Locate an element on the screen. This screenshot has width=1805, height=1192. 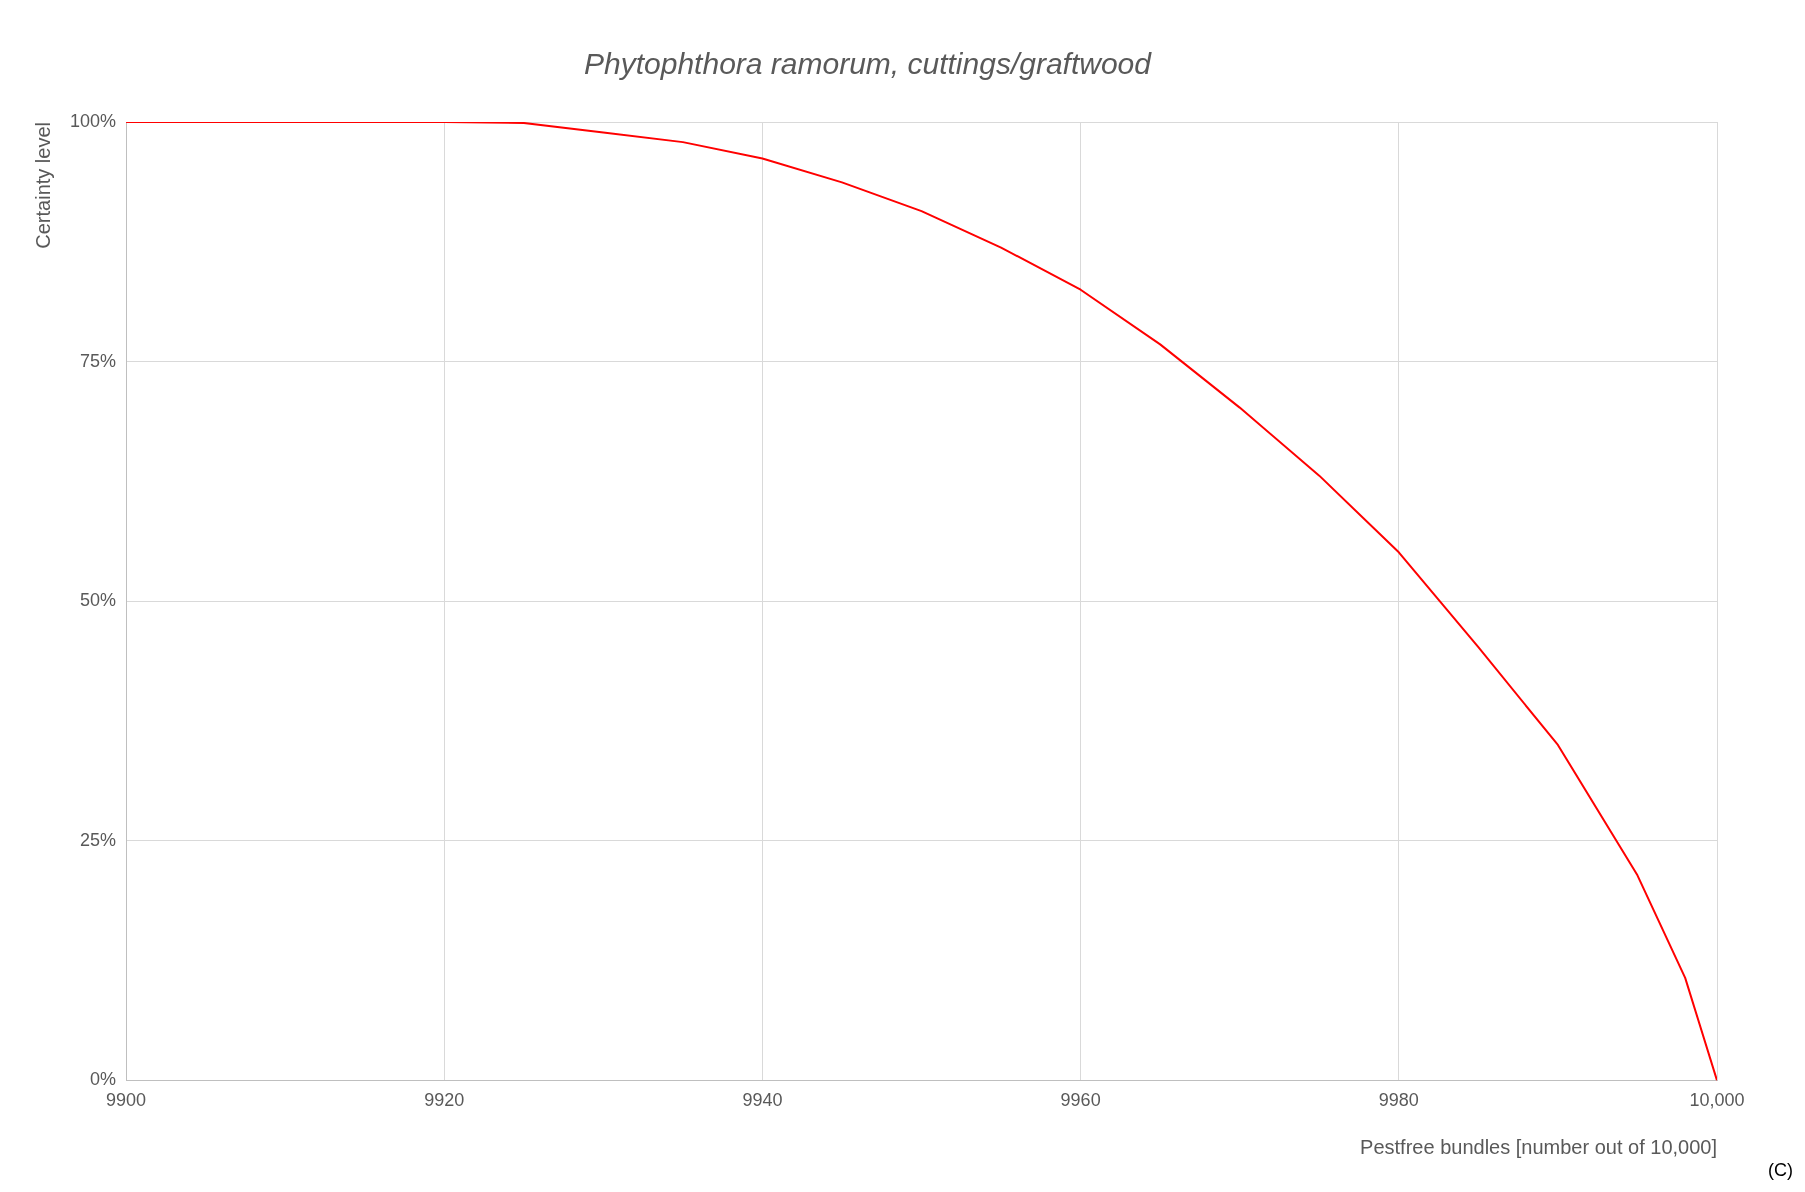
x-tick-label: 9920 is located at coordinates (444, 1100).